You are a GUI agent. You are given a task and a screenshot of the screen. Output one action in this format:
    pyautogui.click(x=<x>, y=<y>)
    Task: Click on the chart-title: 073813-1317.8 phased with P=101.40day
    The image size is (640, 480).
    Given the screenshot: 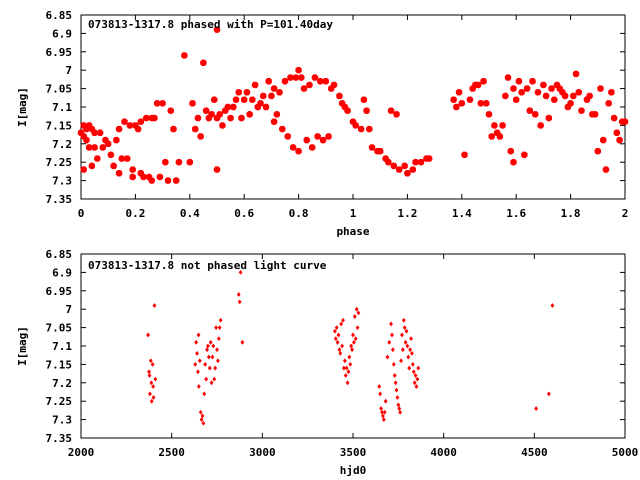 What is the action you would take?
    pyautogui.click(x=210, y=24)
    